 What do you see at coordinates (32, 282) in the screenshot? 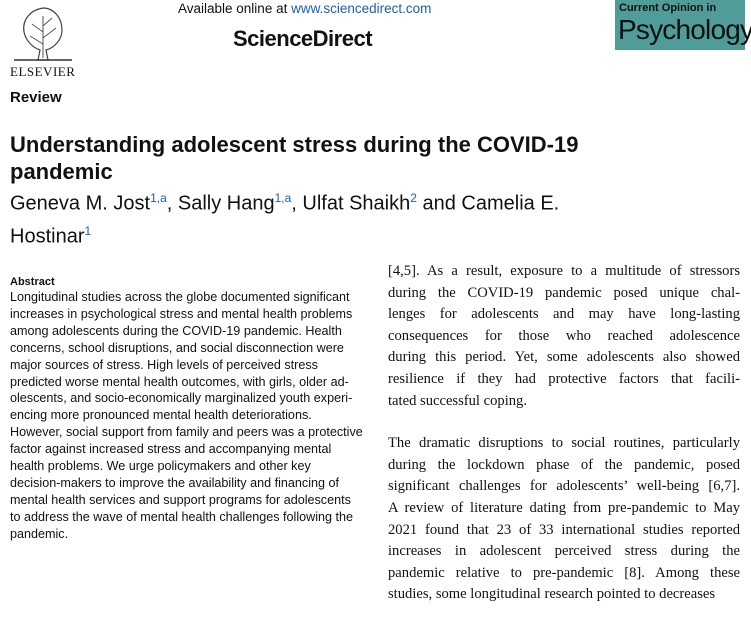
I see `abstract-heading: Abstract` at bounding box center [32, 282].